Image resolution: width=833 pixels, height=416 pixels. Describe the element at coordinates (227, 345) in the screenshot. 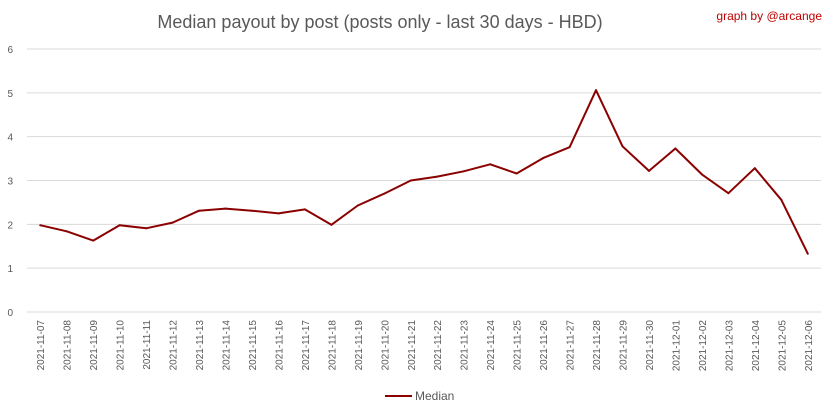

I see `x-tick-label: 2021-11-14` at that location.